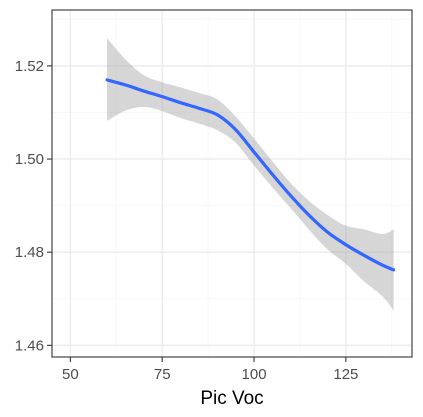 This screenshot has height=417, width=423. Describe the element at coordinates (162, 374) in the screenshot. I see `x-tick-label: 75` at that location.